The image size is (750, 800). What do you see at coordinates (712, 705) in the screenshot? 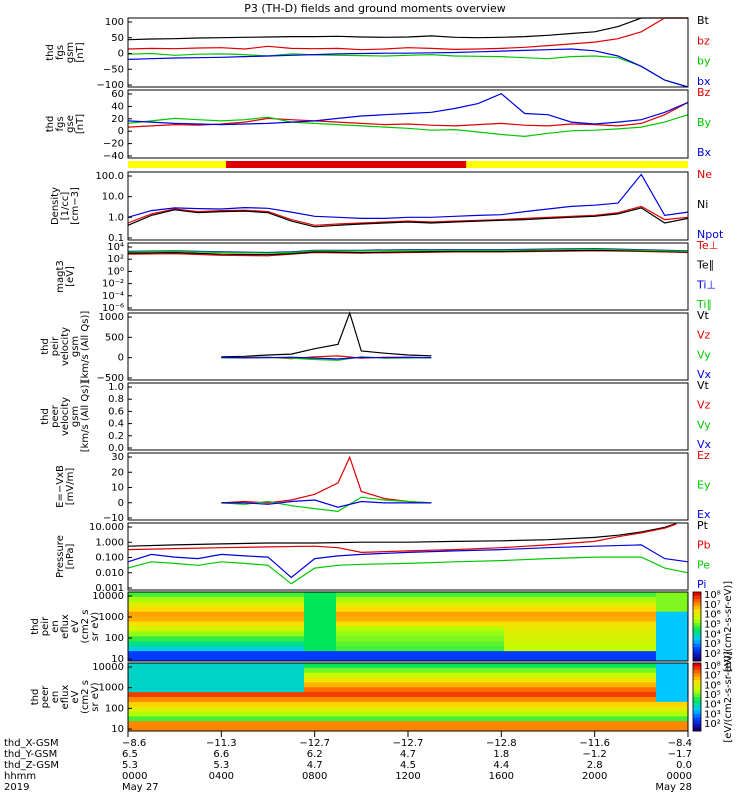
I see `colorbar-tick-label: 10⁴` at bounding box center [712, 705].